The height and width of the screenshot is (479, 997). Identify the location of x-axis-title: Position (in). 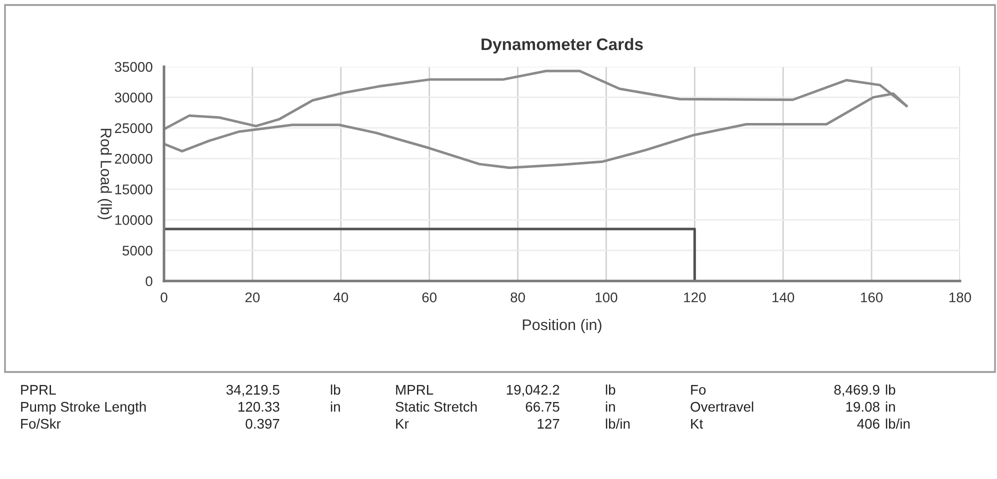
(562, 326).